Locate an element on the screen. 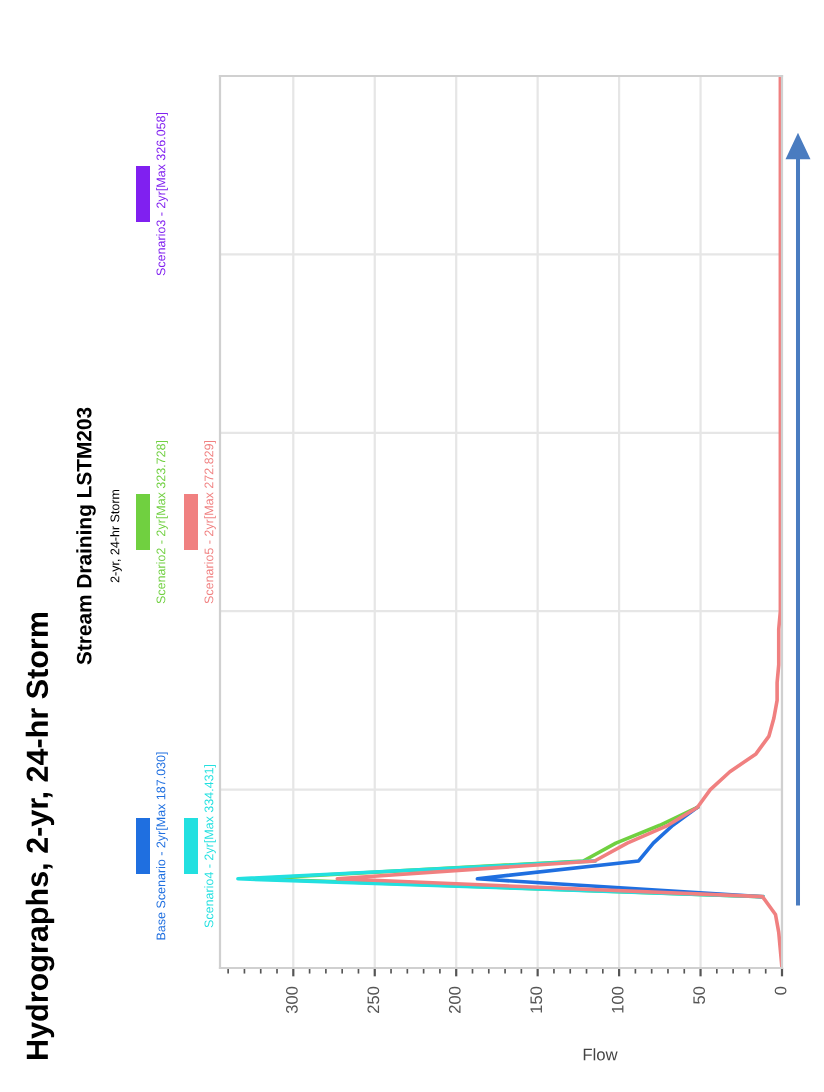 The height and width of the screenshot is (1092, 824). x-tick-label: 300 is located at coordinates (291, 1000).